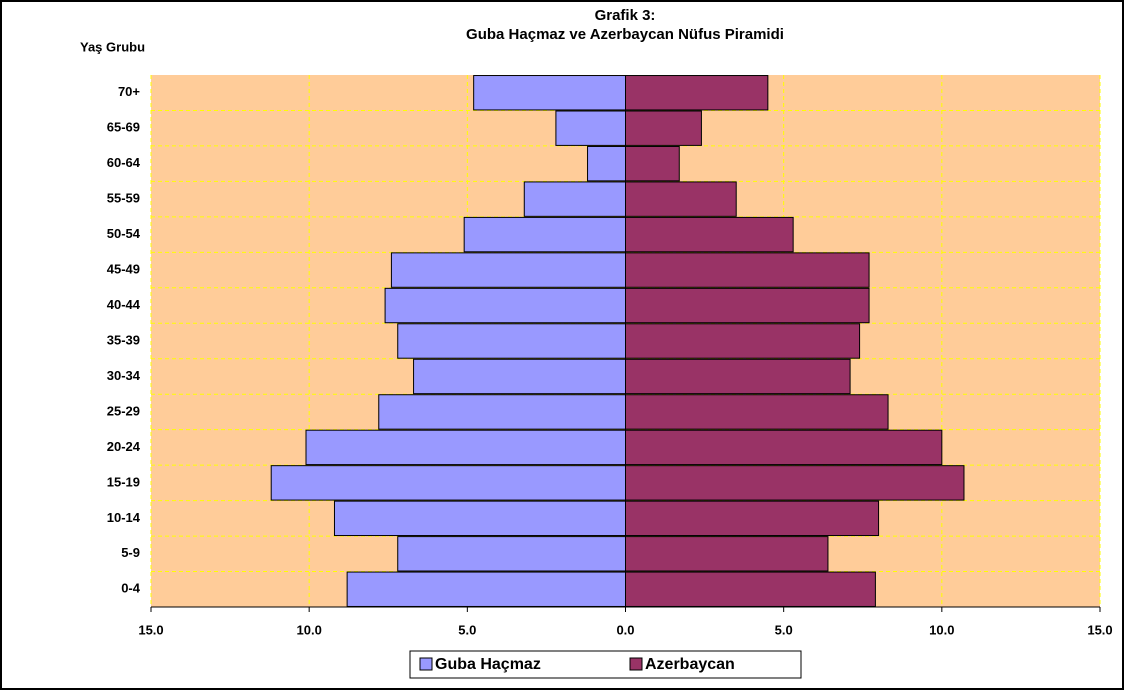 This screenshot has width=1125, height=691. What do you see at coordinates (124, 233) in the screenshot?
I see `y-tick-label: 50-54` at bounding box center [124, 233].